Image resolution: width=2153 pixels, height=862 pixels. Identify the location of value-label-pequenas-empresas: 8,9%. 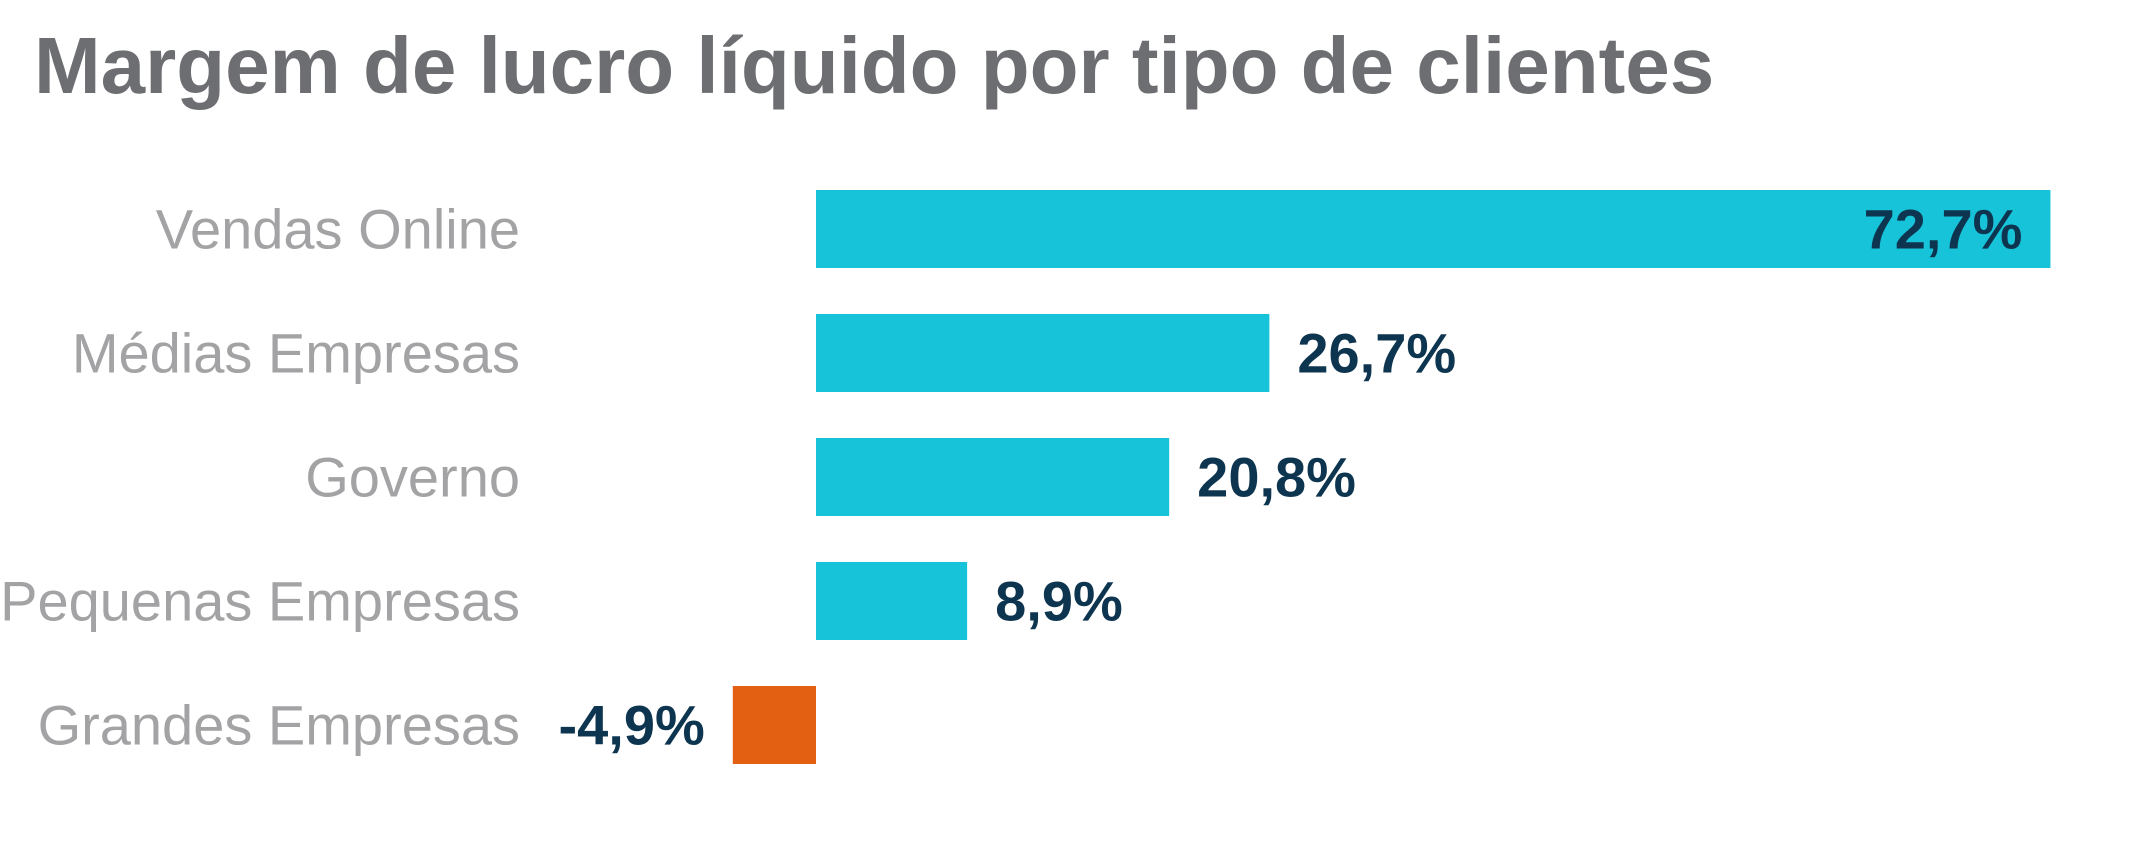
(1059, 601).